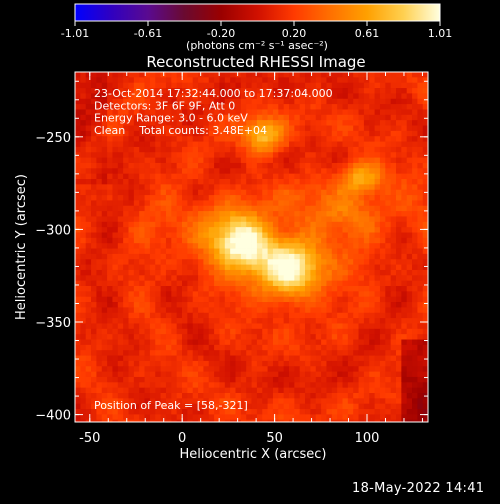 Image resolution: width=500 pixels, height=504 pixels. Describe the element at coordinates (274, 438) in the screenshot. I see `x-tick-label: 50` at that location.